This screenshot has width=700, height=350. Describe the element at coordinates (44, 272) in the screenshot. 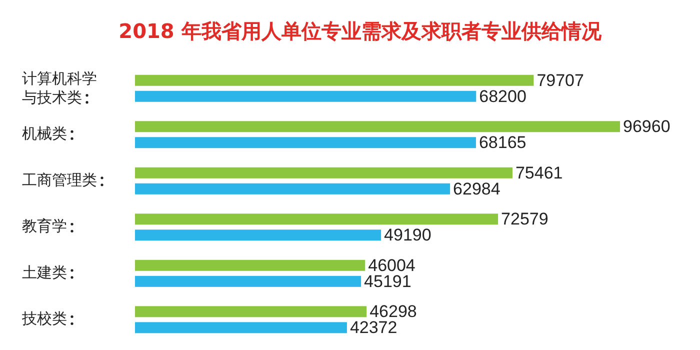

I see `y-tick-label: 土建类` at that location.